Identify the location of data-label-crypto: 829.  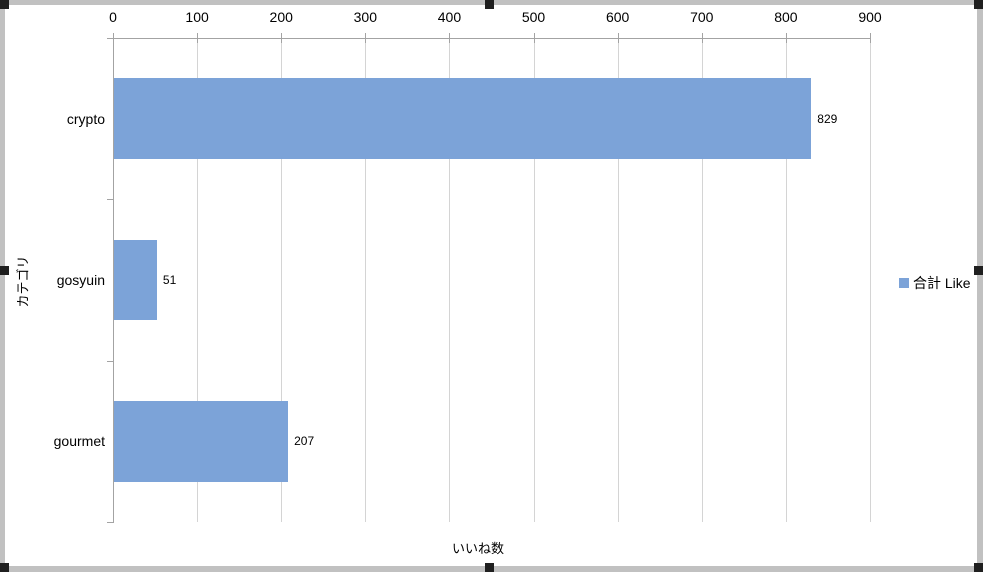
(827, 118).